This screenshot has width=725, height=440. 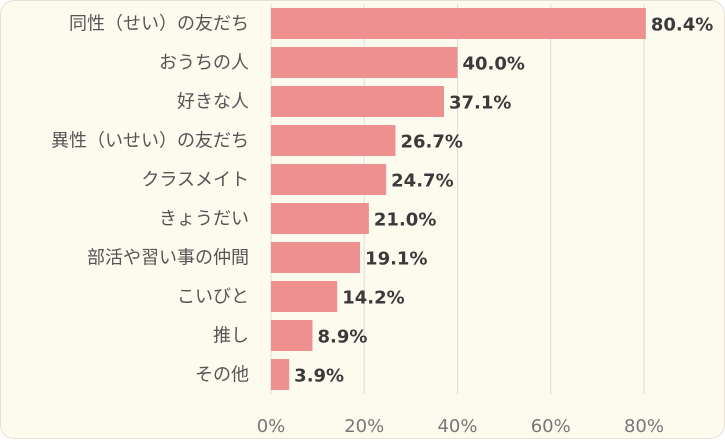 I want to click on value-label: 21.0%, so click(x=405, y=220).